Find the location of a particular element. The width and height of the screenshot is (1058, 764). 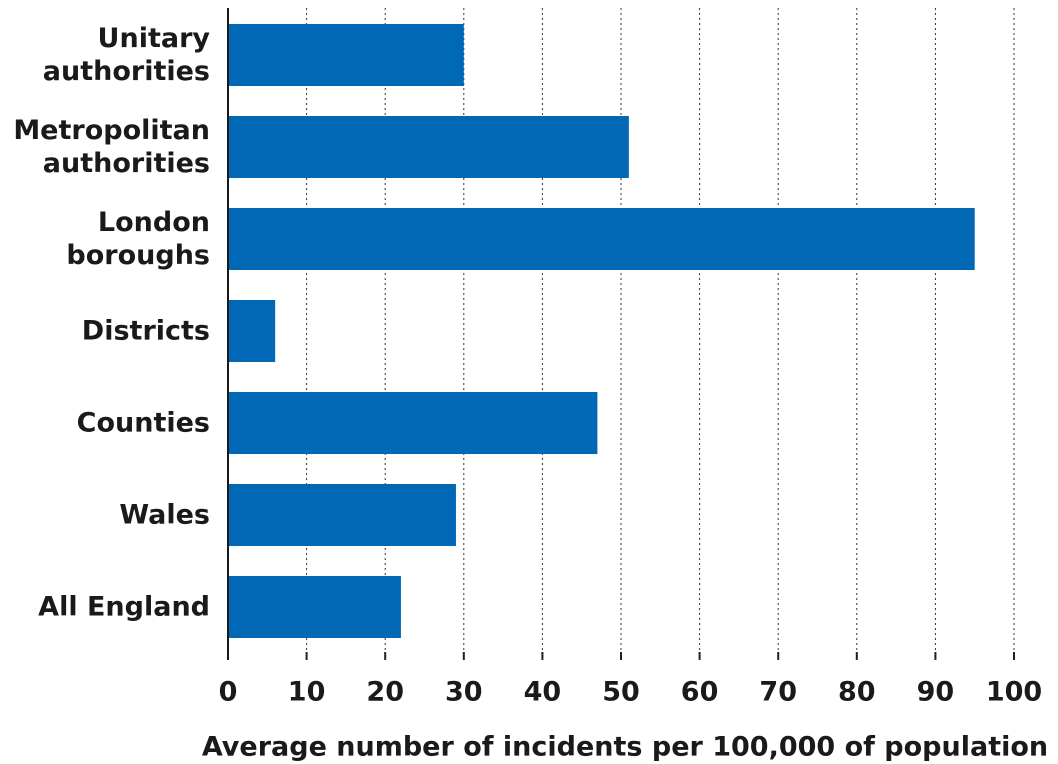

x-tick-label: 20 is located at coordinates (385, 692).